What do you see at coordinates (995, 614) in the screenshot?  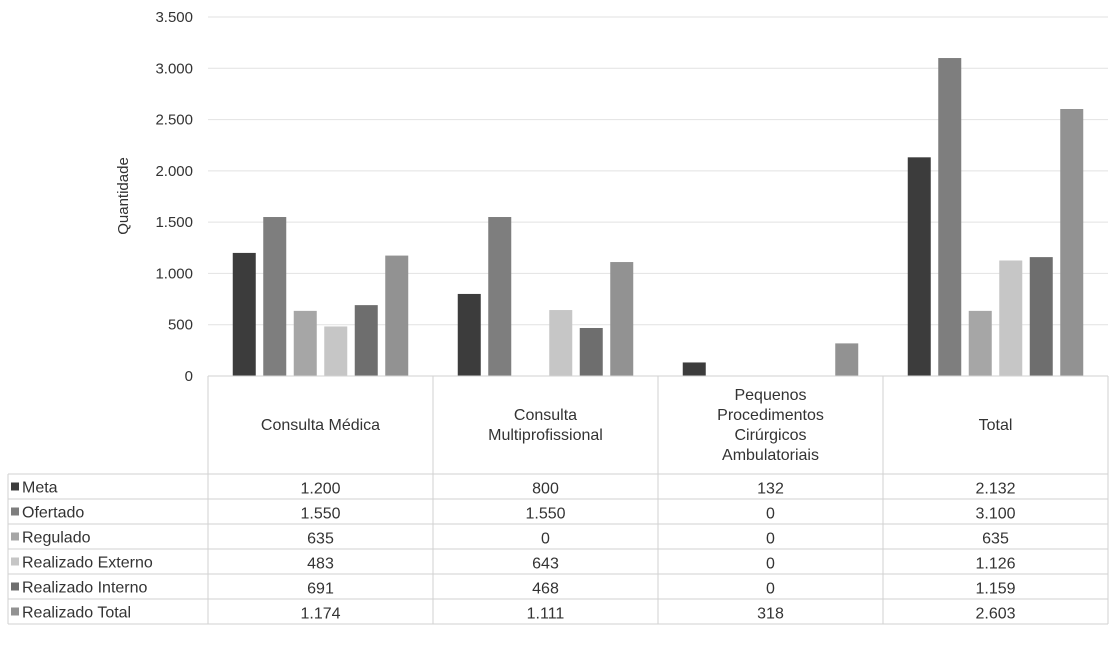 I see `table-cell-value: 2.603` at bounding box center [995, 614].